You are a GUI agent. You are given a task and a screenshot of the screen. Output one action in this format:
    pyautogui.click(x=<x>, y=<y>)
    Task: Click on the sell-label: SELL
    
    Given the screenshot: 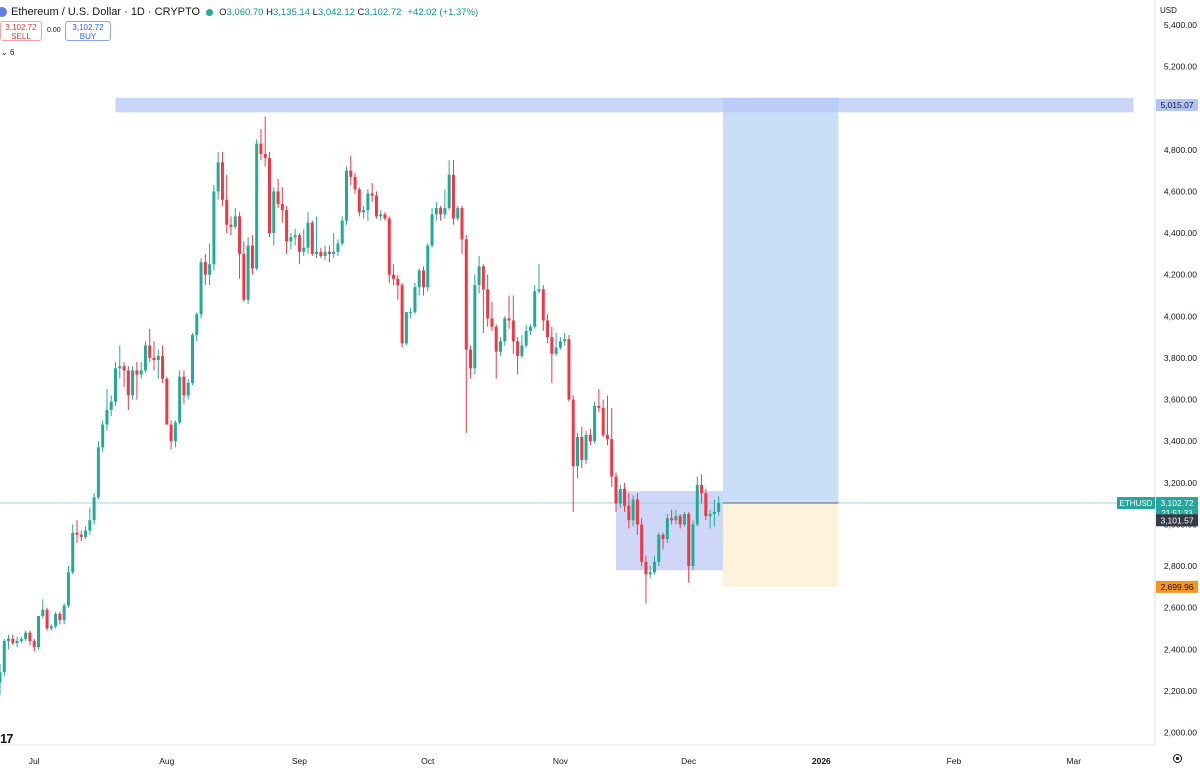 What is the action you would take?
    pyautogui.click(x=21, y=36)
    